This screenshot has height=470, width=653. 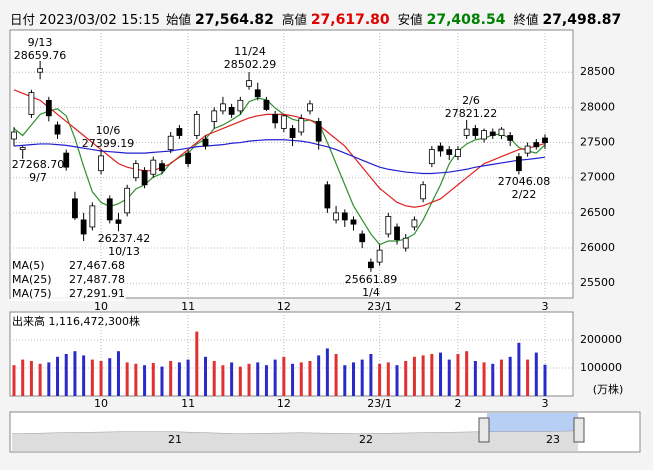 What do you see at coordinates (108, 143) in the screenshot?
I see `annotation: 27399.19` at bounding box center [108, 143].